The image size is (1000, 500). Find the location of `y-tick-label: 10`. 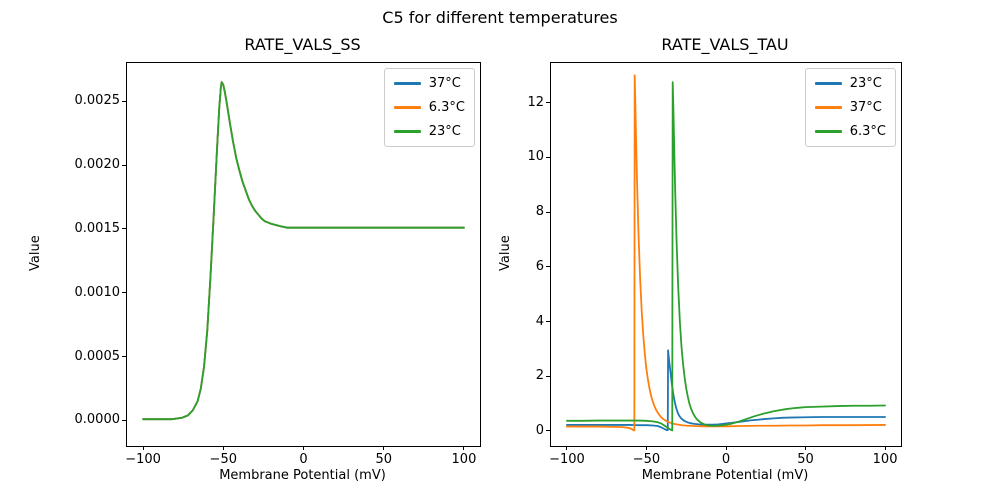

y-tick-label: 10 is located at coordinates (535, 157).